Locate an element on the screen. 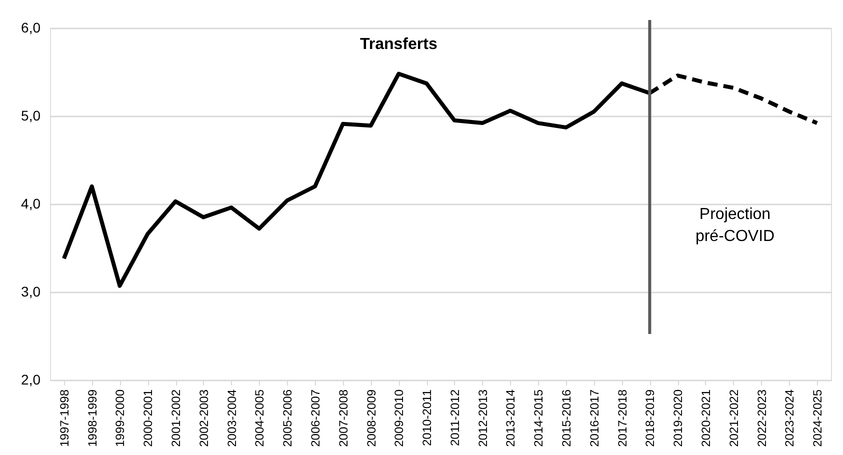 This screenshot has width=843, height=455. x-tick-label: 2011-2012 is located at coordinates (455, 417).